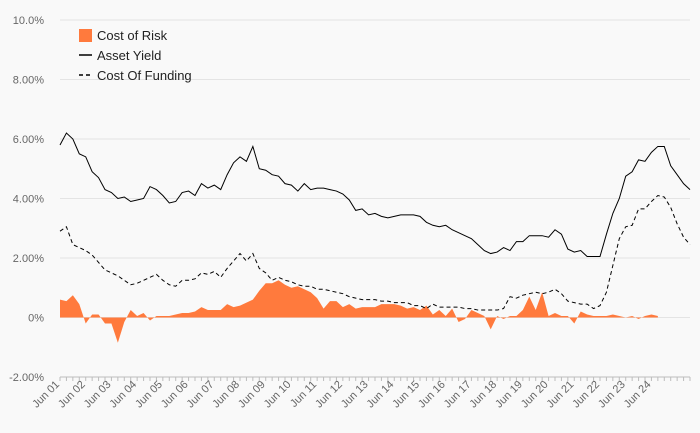 The image size is (700, 433). Describe the element at coordinates (355, 395) in the screenshot. I see `x-tick-label: Jun 13` at that location.